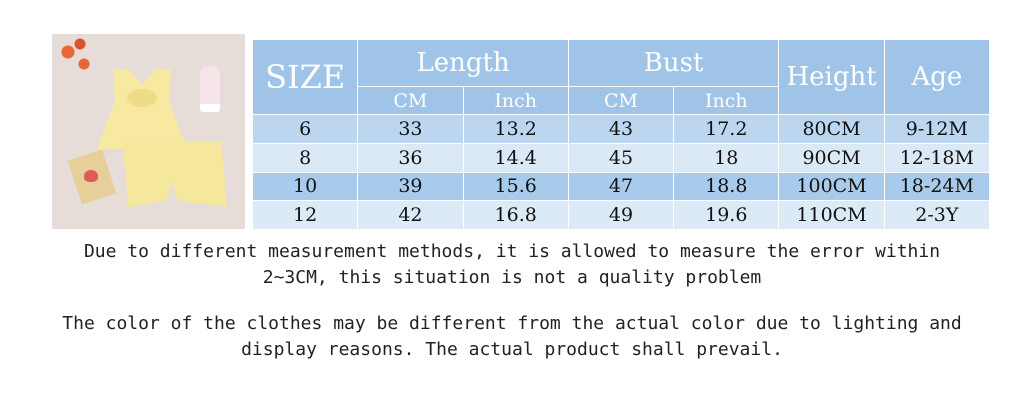  What do you see at coordinates (463, 63) in the screenshot?
I see `header-length: Length` at bounding box center [463, 63].